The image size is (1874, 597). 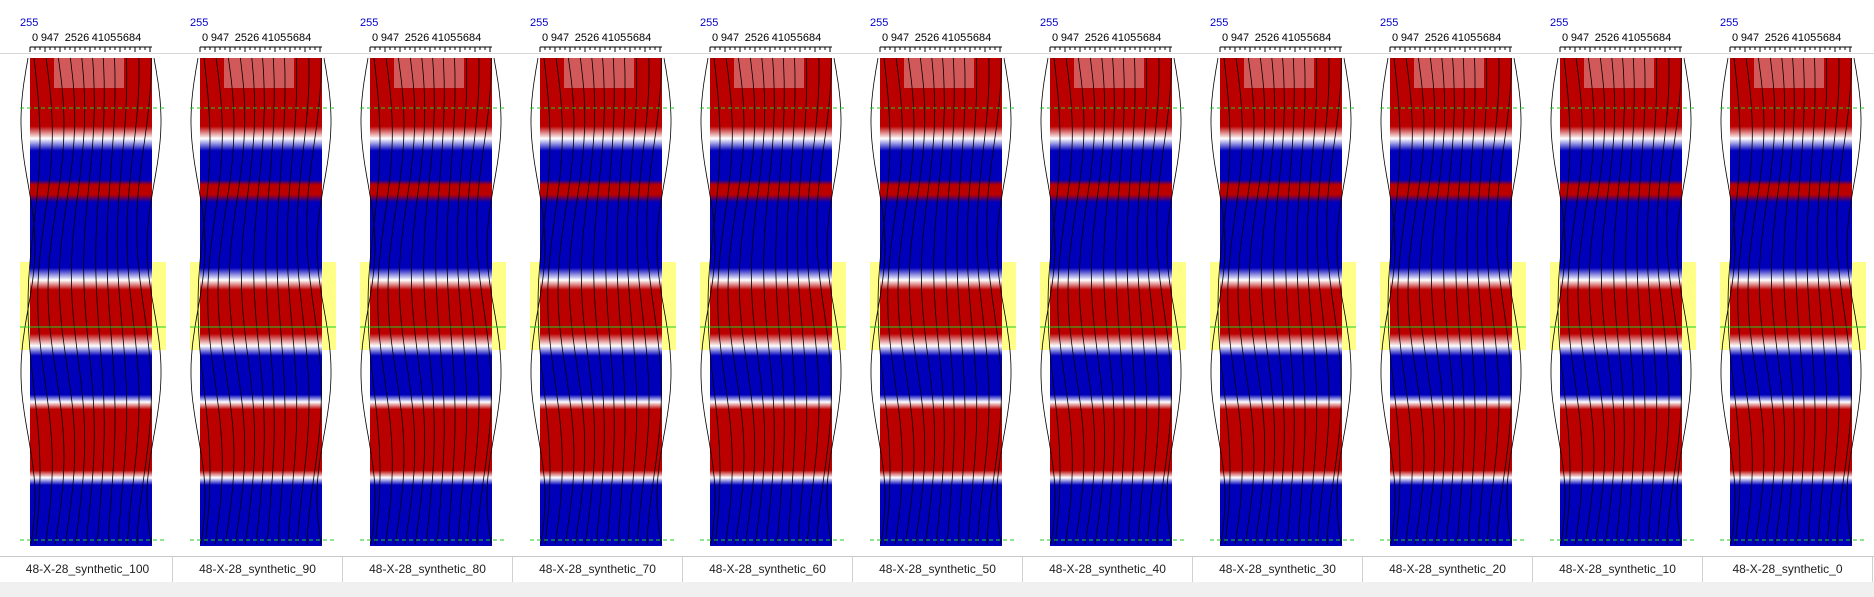 What do you see at coordinates (938, 569) in the screenshot?
I see `panel-label: 48-X-28_synthetic_50` at bounding box center [938, 569].